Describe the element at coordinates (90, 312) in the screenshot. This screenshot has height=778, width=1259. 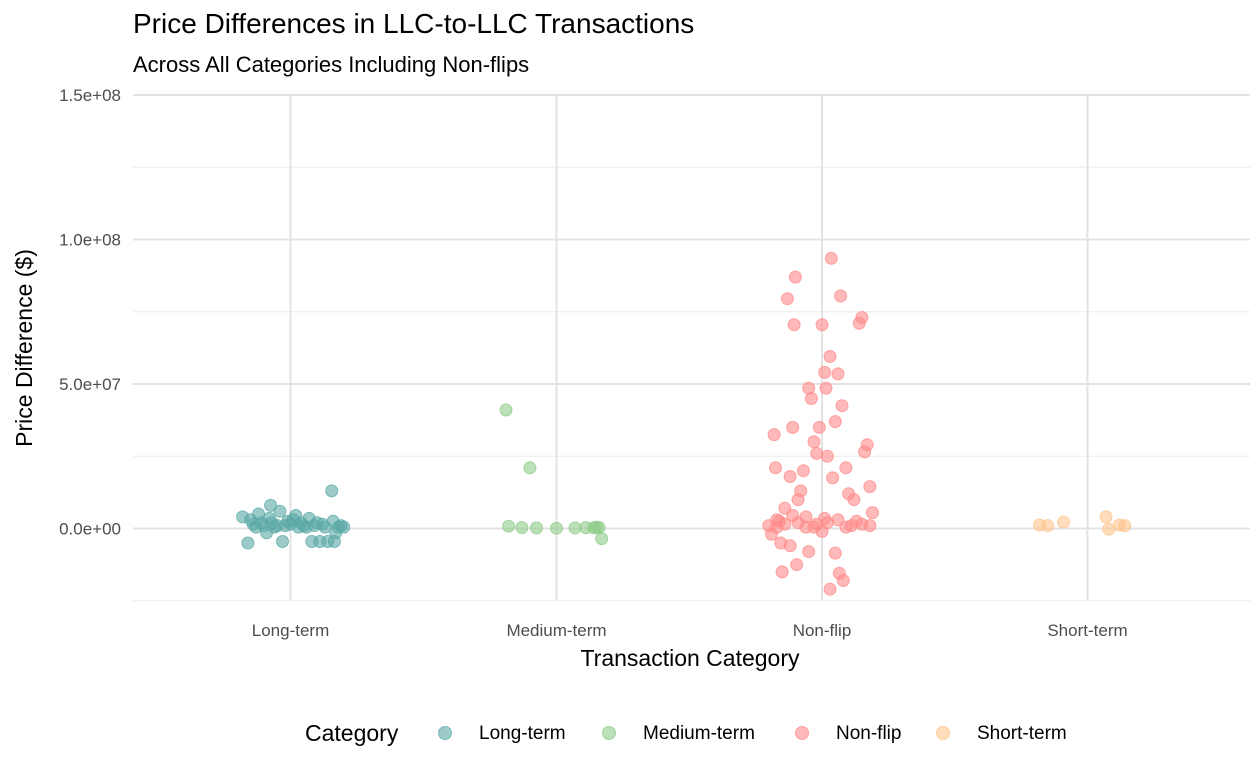
I see `y-axis-ticks: 0.0e+00 5.0e+07 1.0e+08 1.5e+08` at that location.